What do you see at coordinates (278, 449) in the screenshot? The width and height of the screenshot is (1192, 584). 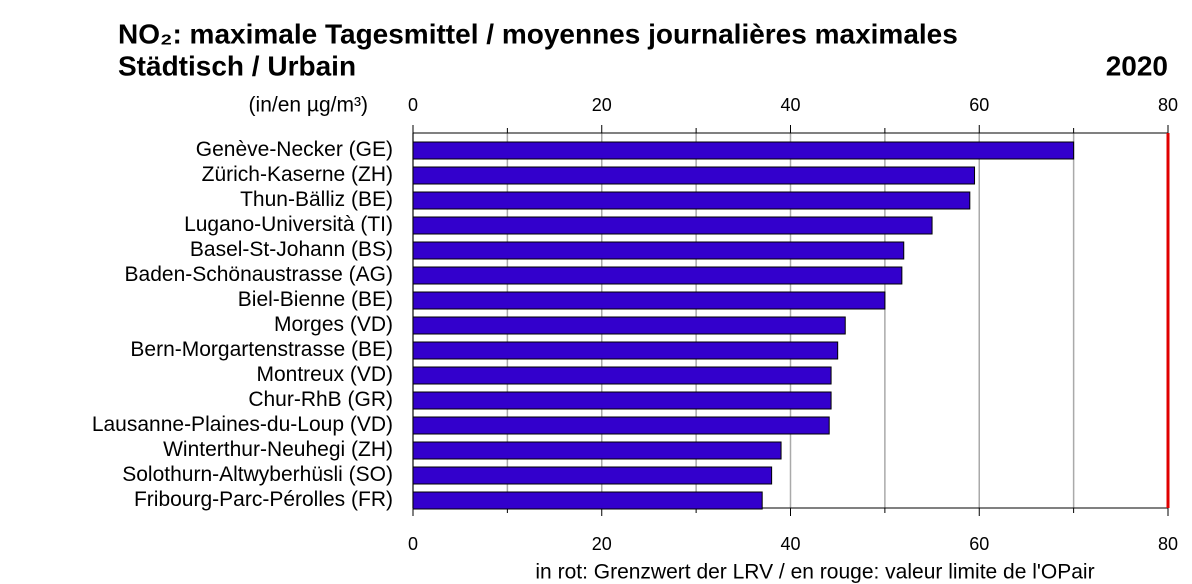 I see `y-tick-label: Winterthur-Neuhegi (ZH)` at bounding box center [278, 449].